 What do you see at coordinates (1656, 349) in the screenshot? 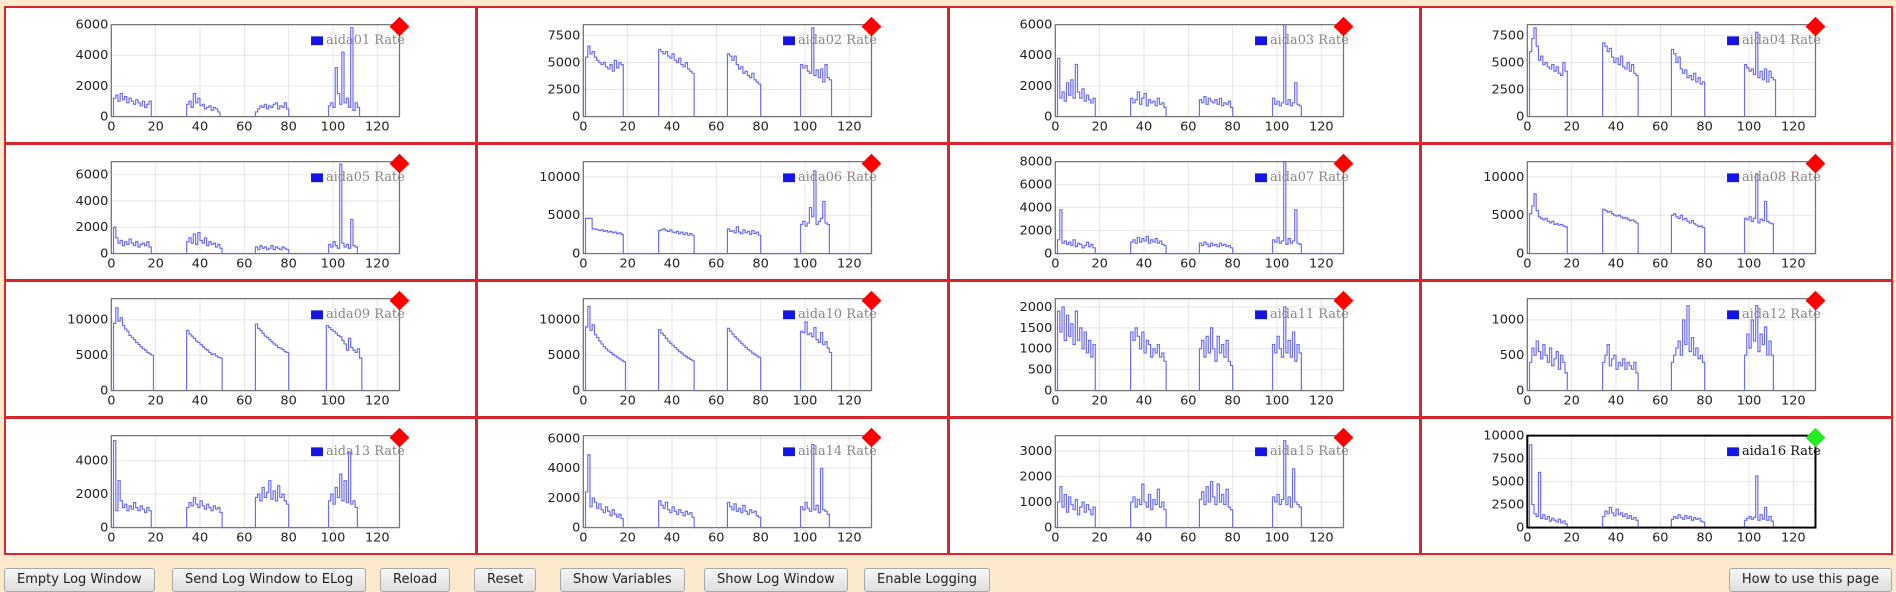
I see `chart-panel: 0 20 40 60 80 100 120 0 500 1000 aida12 Rate` at bounding box center [1656, 349].